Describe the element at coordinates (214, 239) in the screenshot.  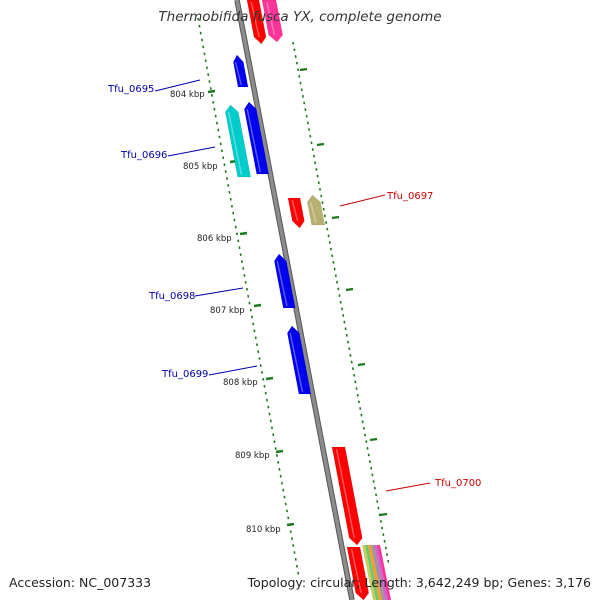
I see `scale-label: 806 kbp` at that location.